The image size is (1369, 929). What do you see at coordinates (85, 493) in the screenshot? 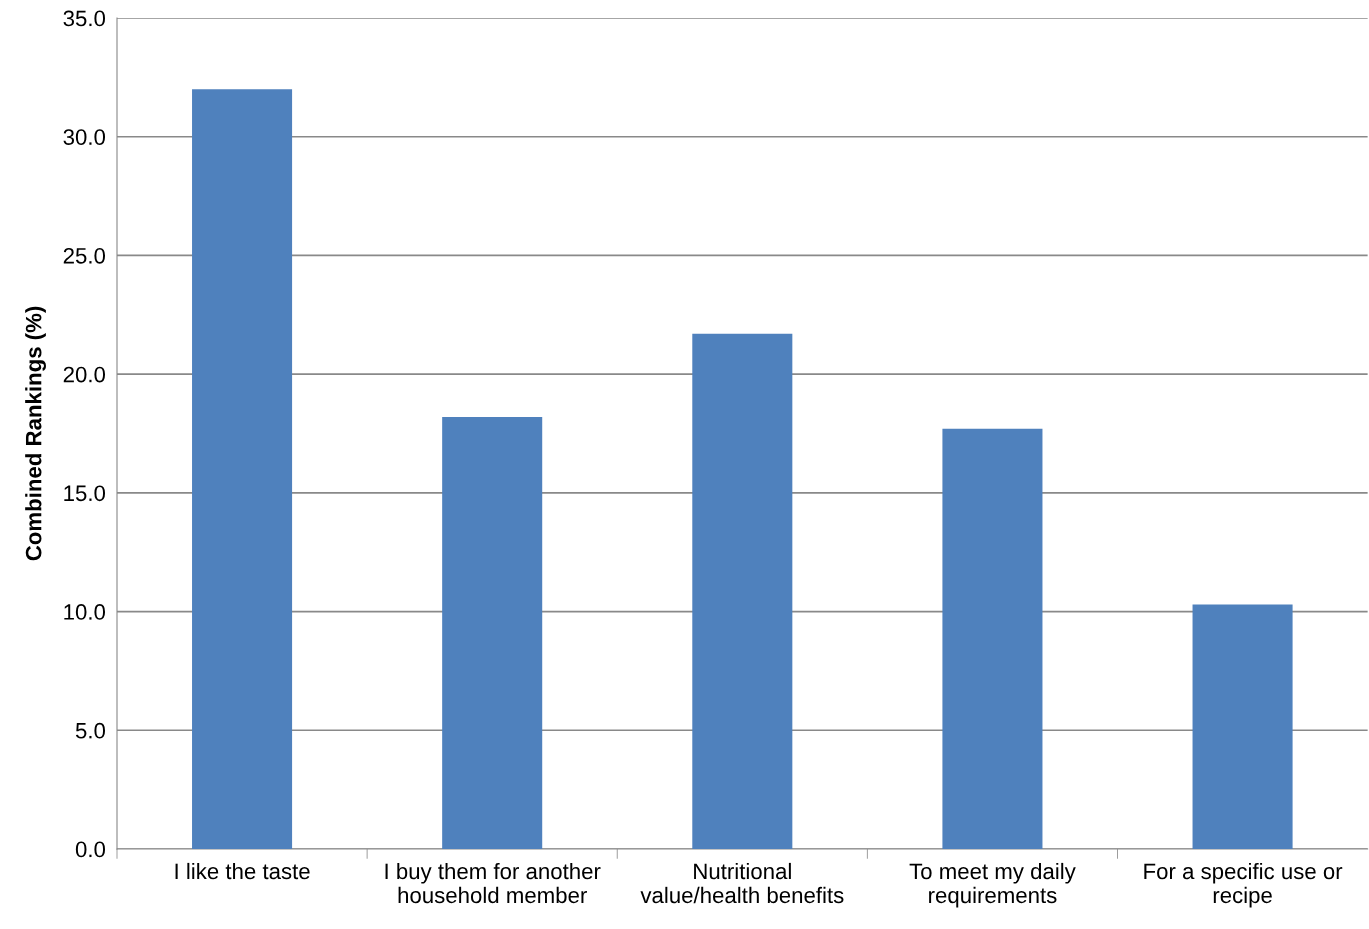
I see `y-tick-label: 15.0` at bounding box center [85, 493].